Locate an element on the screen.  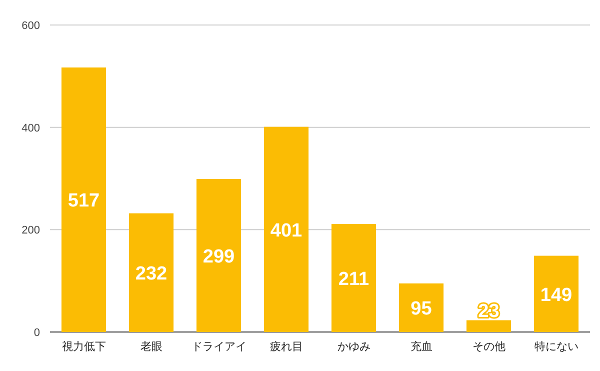
data-label: 149 is located at coordinates (556, 295).